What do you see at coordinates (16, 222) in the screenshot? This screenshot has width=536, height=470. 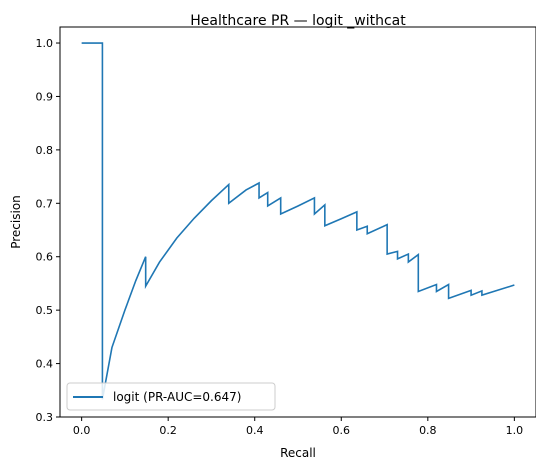 I see `y-axis-label: Precision` at bounding box center [16, 222].